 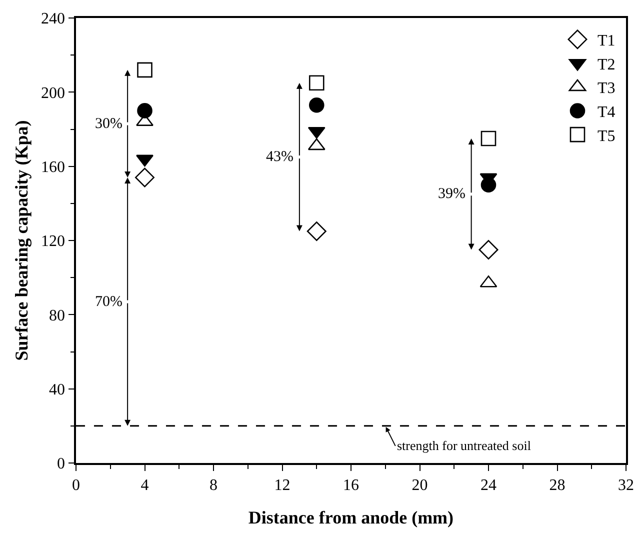 I want to click on annotation: 43%, so click(x=280, y=157).